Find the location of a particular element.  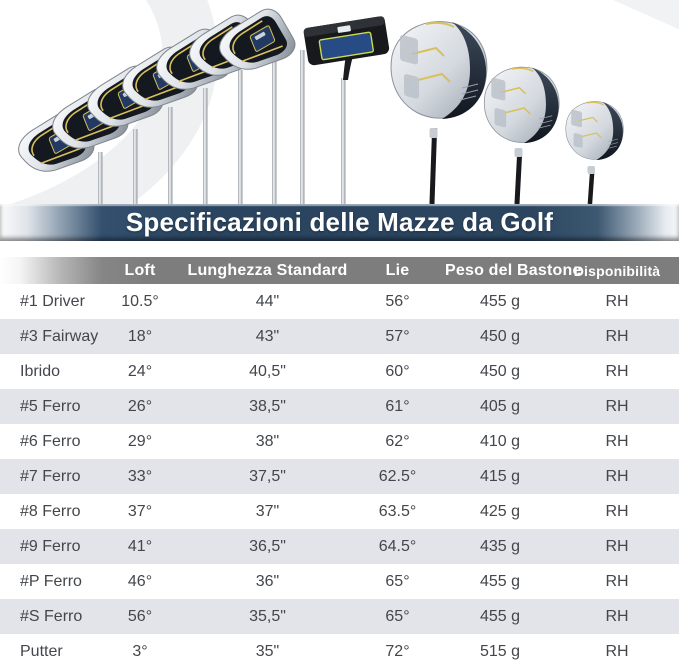

cell-peso: 410 g is located at coordinates (500, 441).